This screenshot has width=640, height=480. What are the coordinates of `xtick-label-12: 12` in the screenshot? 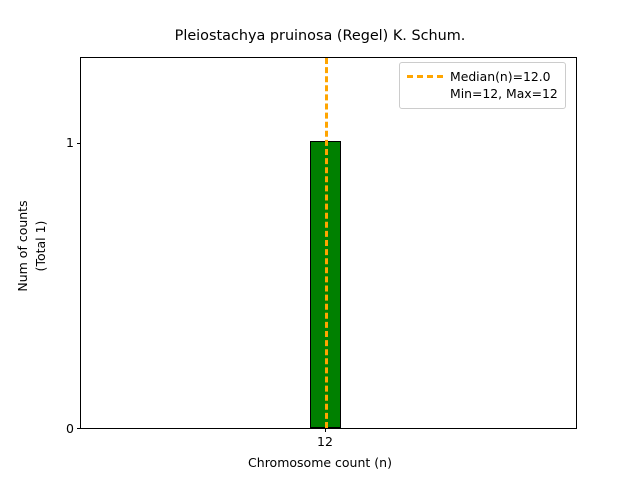 It's located at (325, 441).